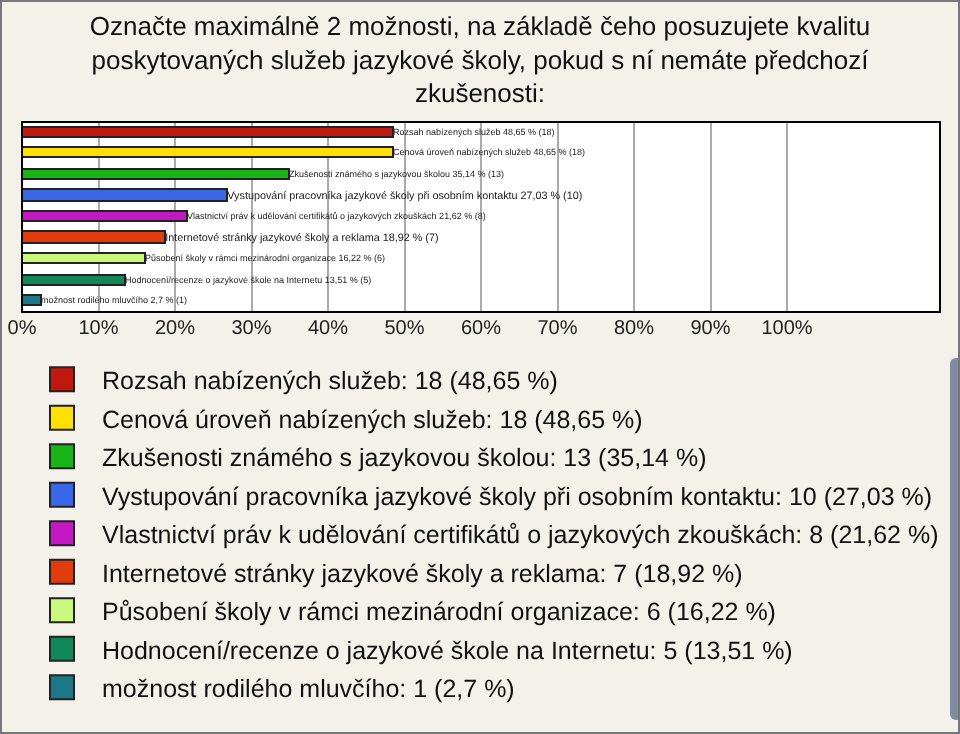 Image resolution: width=960 pixels, height=734 pixels. I want to click on legend-label: Internetové stránky jazykové školy a reklama: 7 (18,92 %), so click(422, 573).